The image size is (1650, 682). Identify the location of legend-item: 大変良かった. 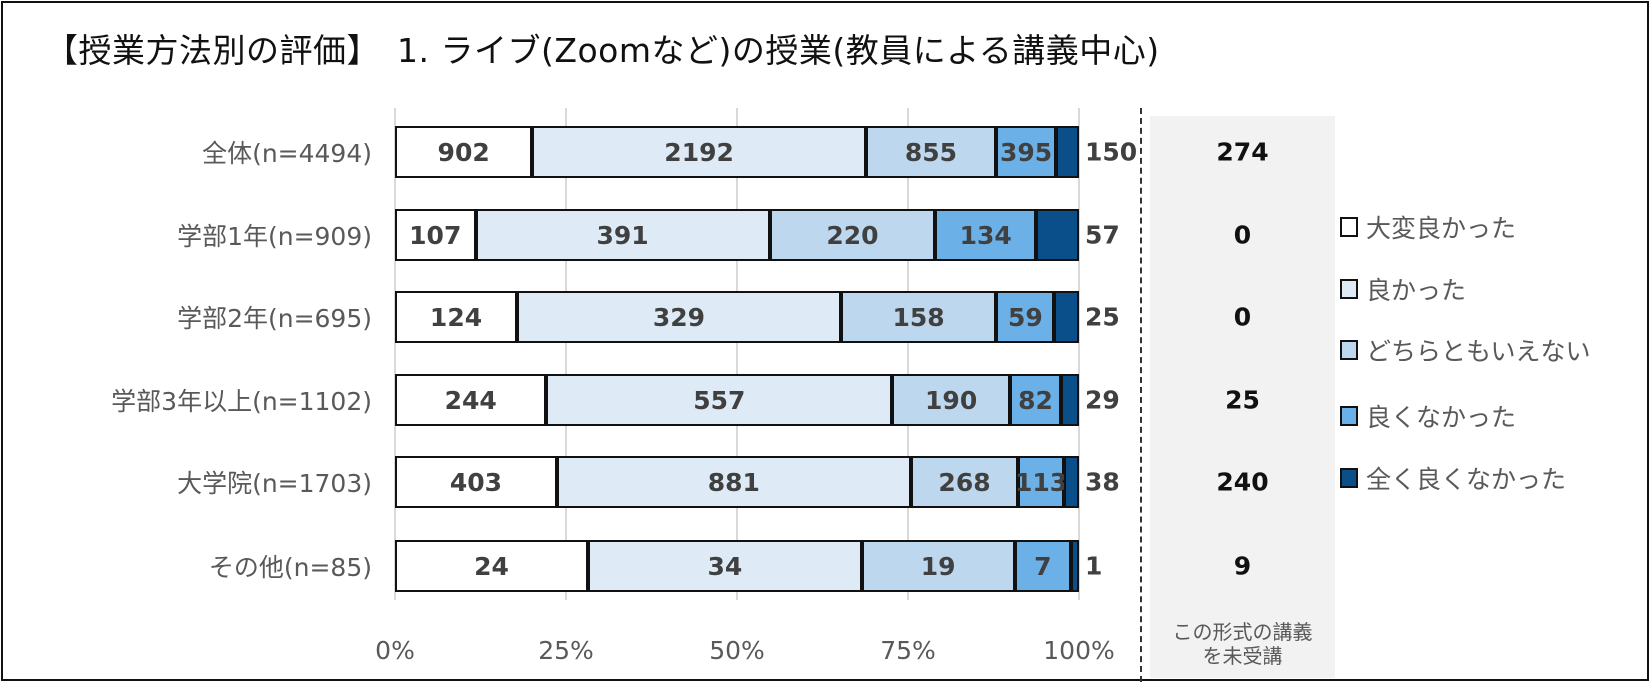
(1428, 227).